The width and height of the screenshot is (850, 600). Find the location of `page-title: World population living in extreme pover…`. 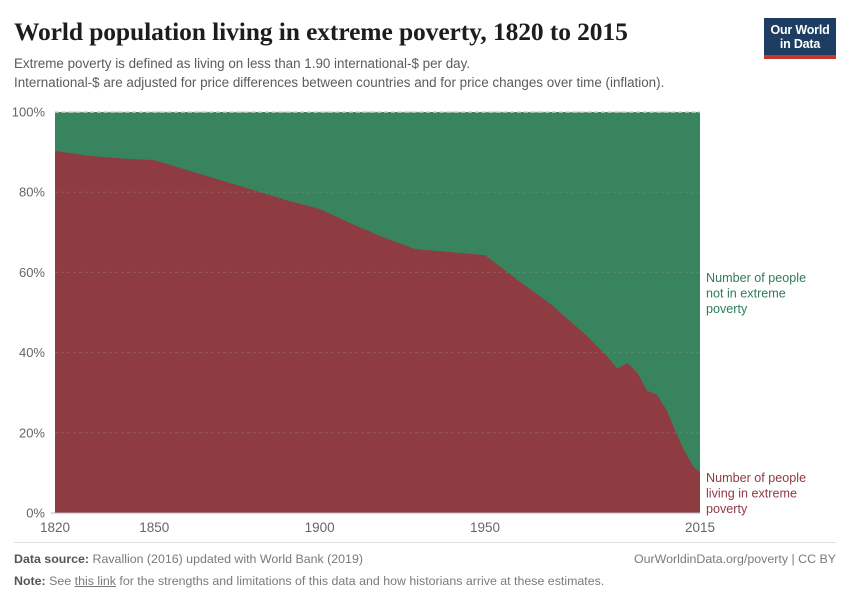

page-title: World population living in extreme pover… is located at coordinates (321, 31).